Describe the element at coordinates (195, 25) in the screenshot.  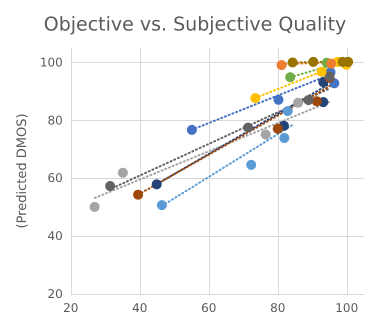
I see `chart-title: Objective vs. Subjective Quality` at that location.